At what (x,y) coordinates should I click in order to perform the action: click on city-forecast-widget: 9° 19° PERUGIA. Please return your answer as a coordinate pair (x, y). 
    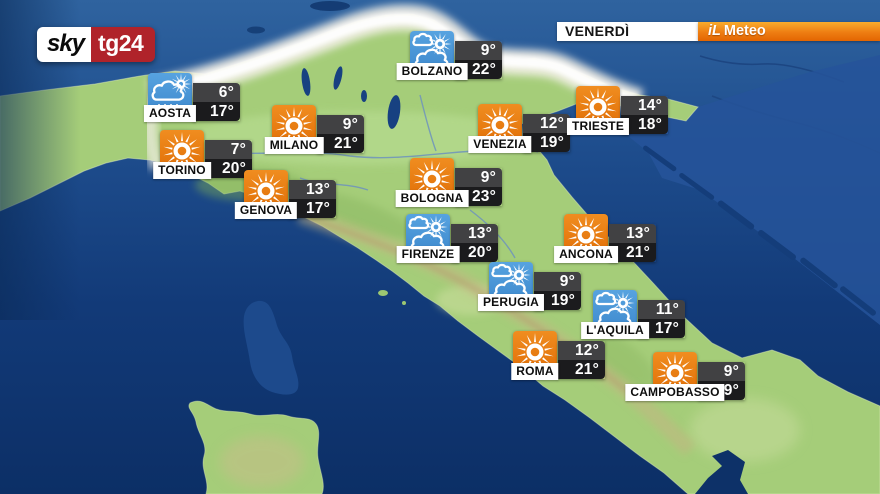
    Looking at the image, I should click on (529, 286).